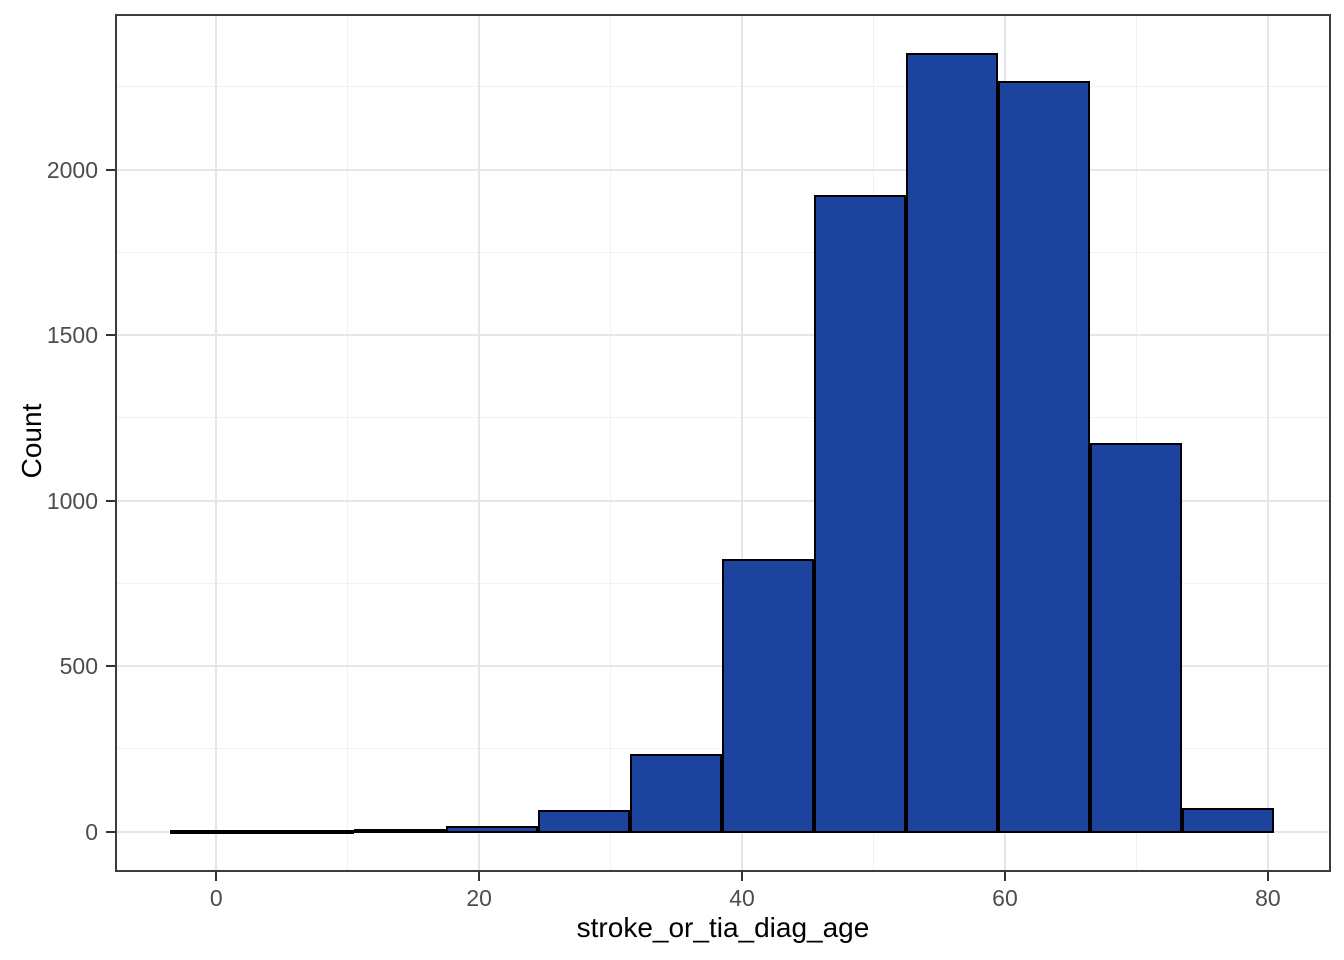 Image resolution: width=1344 pixels, height=960 pixels. What do you see at coordinates (31, 441) in the screenshot?
I see `y-axis-title: Count` at bounding box center [31, 441].